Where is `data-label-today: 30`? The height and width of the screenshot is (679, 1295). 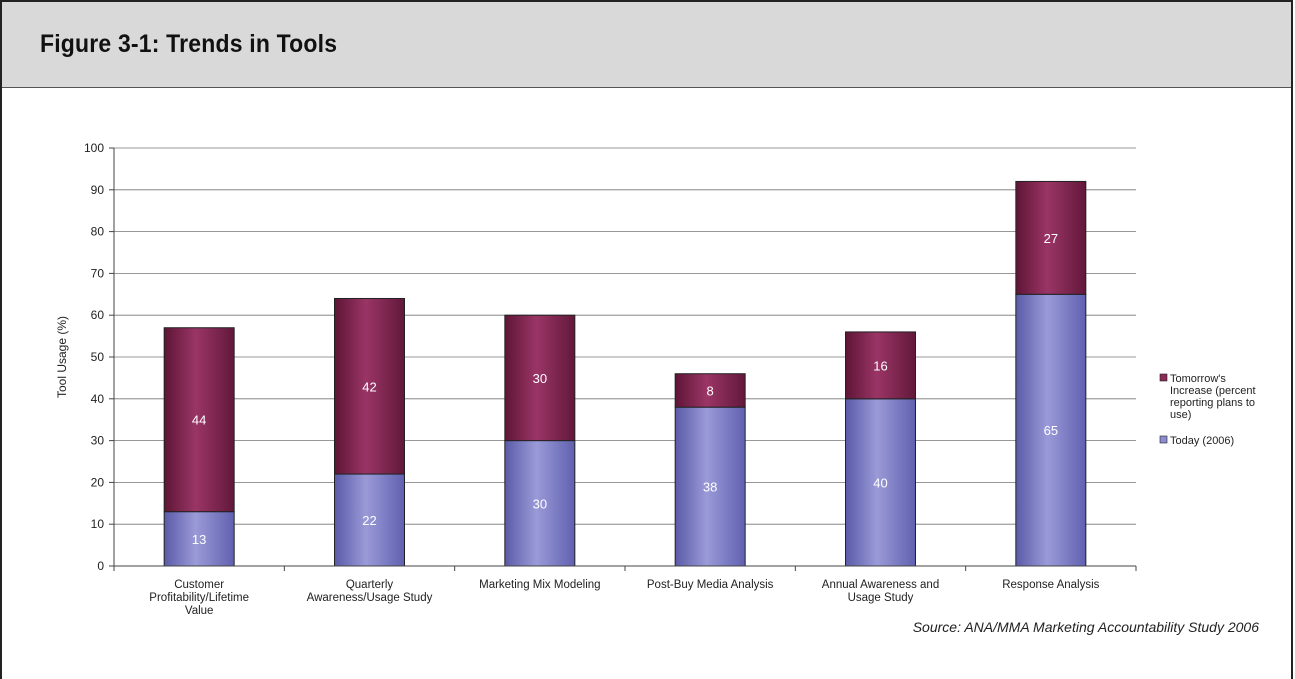 data-label-today: 30 is located at coordinates (540, 503).